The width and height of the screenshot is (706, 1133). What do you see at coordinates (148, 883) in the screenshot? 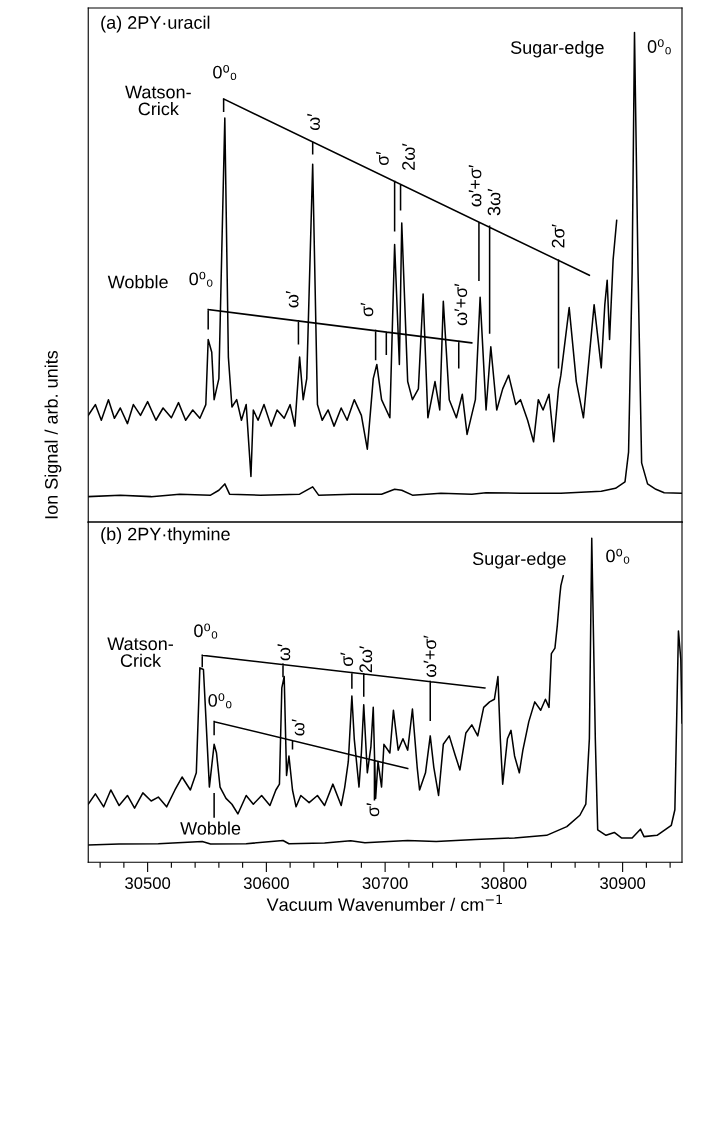
I see `x-tick-label: 30500` at bounding box center [148, 883].